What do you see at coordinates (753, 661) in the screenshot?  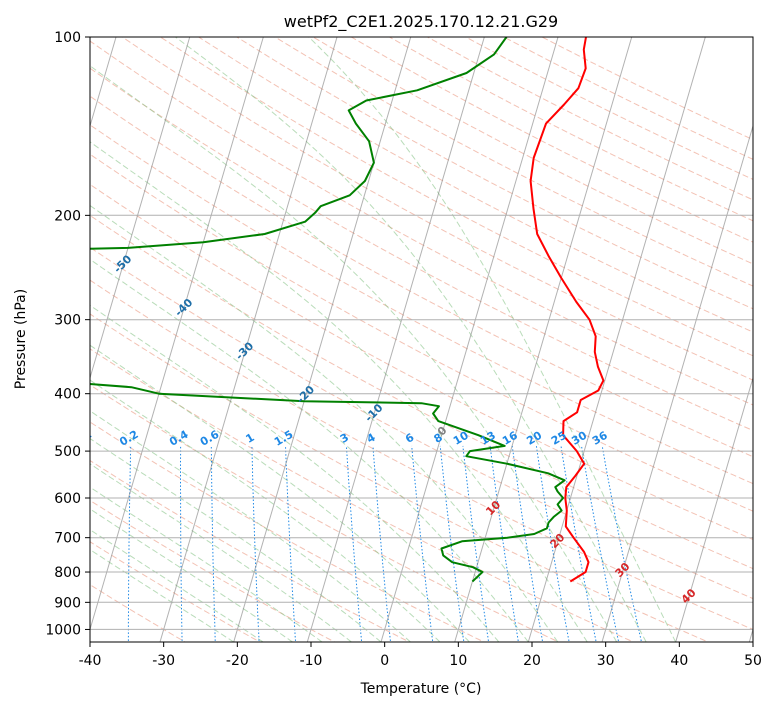 I see `x-tick-label: 50` at bounding box center [753, 661].